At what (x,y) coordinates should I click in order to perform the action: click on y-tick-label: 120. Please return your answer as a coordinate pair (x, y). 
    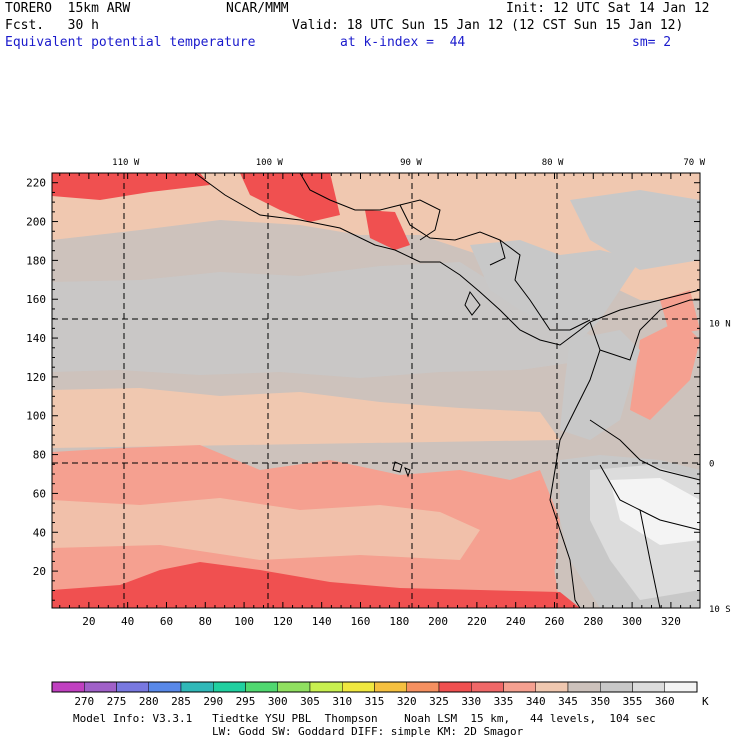
    Looking at the image, I should click on (36, 377).